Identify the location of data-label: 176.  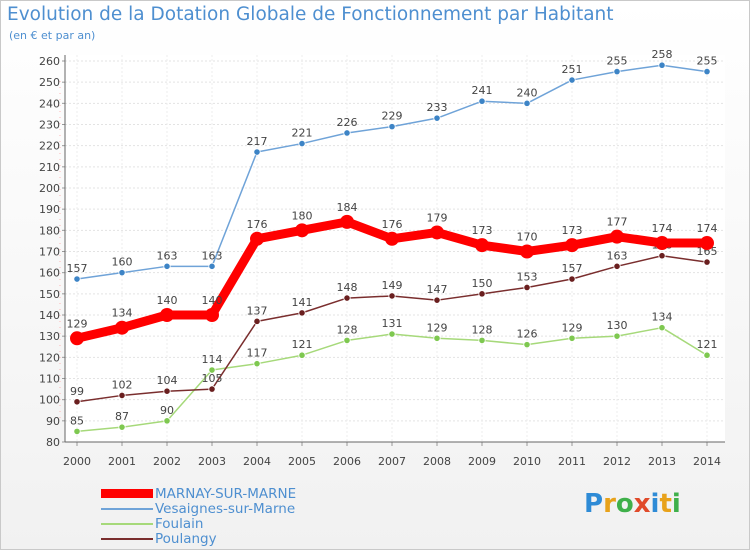
(257, 224).